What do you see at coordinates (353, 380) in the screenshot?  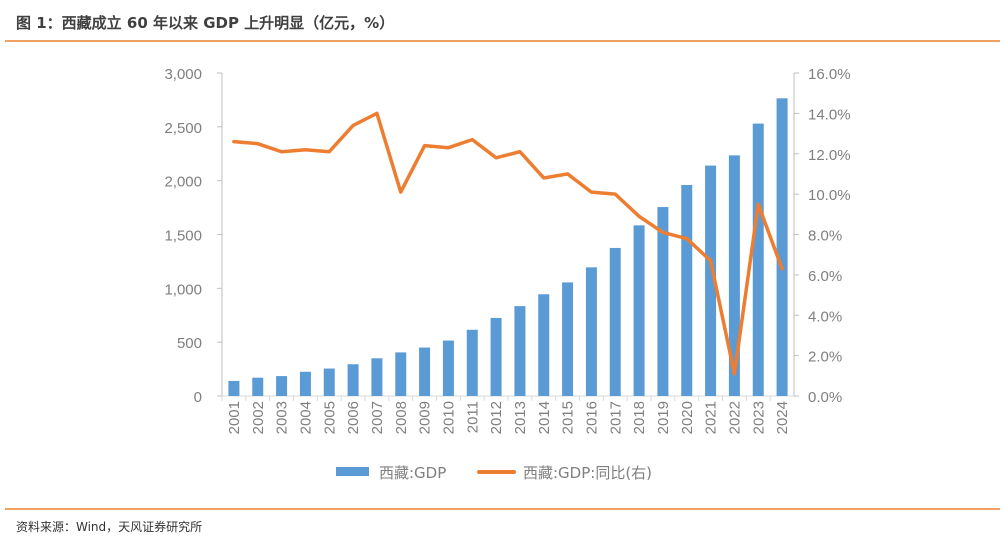 I see `bar-2006` at bounding box center [353, 380].